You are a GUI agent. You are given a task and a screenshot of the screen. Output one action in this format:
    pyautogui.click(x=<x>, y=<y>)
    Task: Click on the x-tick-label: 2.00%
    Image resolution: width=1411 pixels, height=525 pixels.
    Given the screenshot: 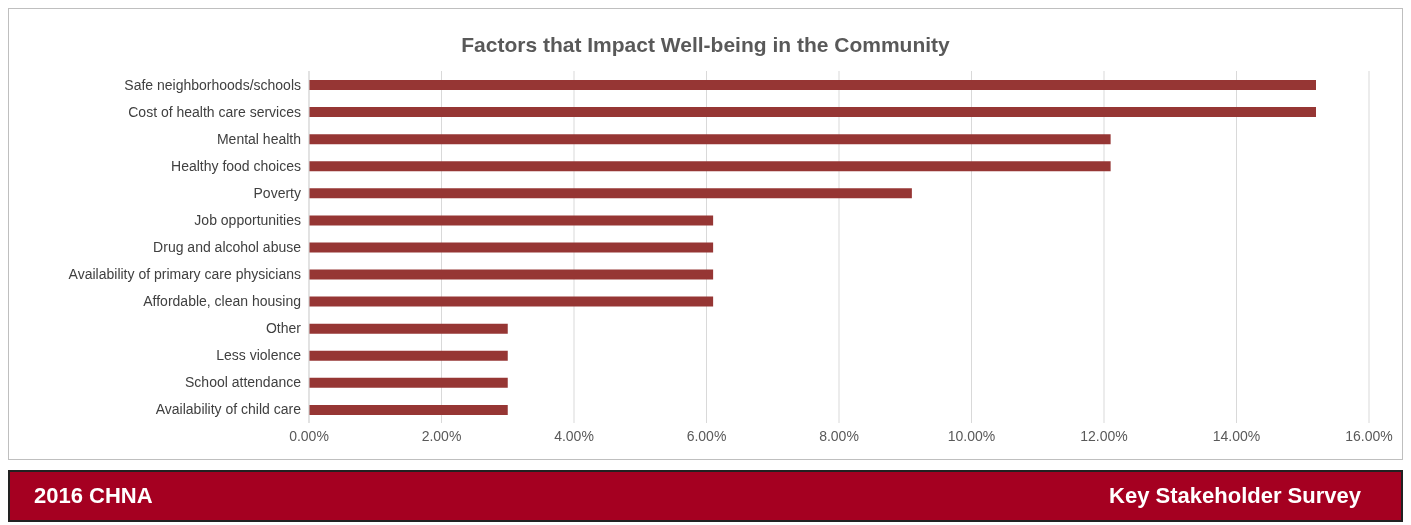 What is the action you would take?
    pyautogui.click(x=441, y=435)
    